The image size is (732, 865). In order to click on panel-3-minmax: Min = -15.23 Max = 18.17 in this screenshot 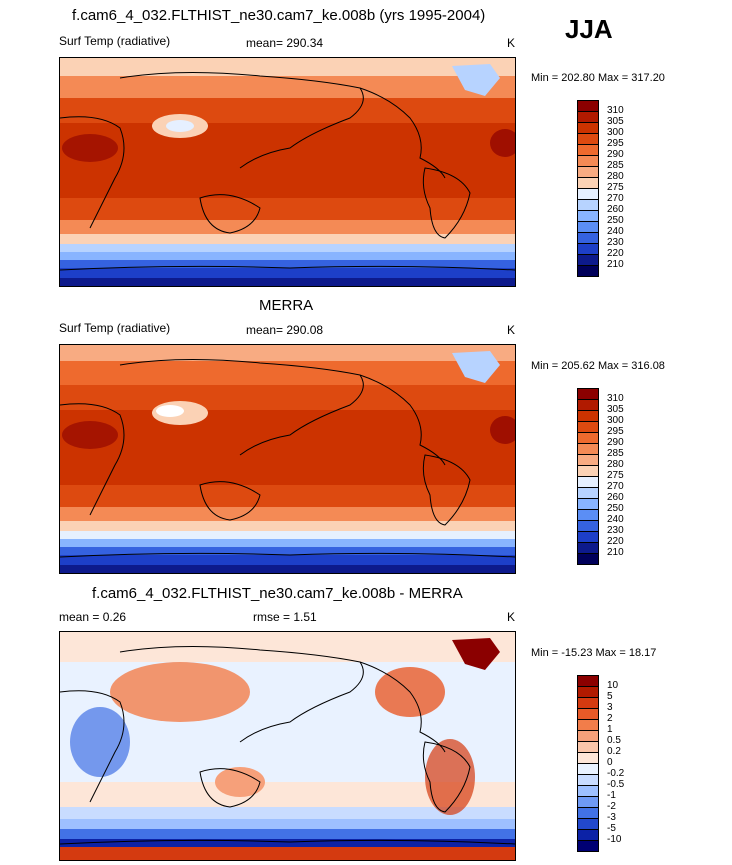, I will do `click(594, 653)`.